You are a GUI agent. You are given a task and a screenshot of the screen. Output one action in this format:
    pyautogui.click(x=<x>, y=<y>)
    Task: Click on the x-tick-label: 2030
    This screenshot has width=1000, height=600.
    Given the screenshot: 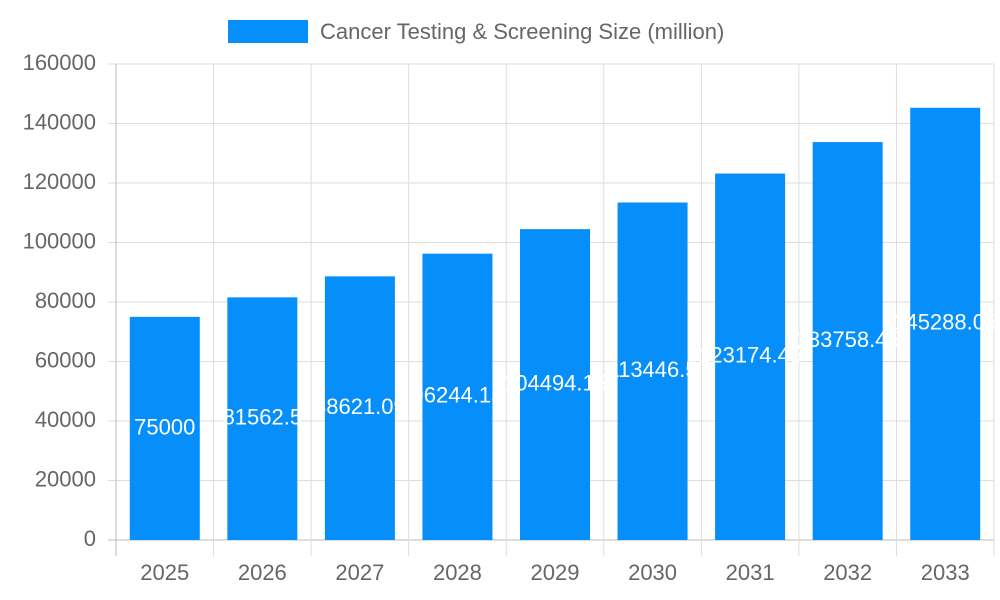 What is the action you would take?
    pyautogui.click(x=652, y=572)
    